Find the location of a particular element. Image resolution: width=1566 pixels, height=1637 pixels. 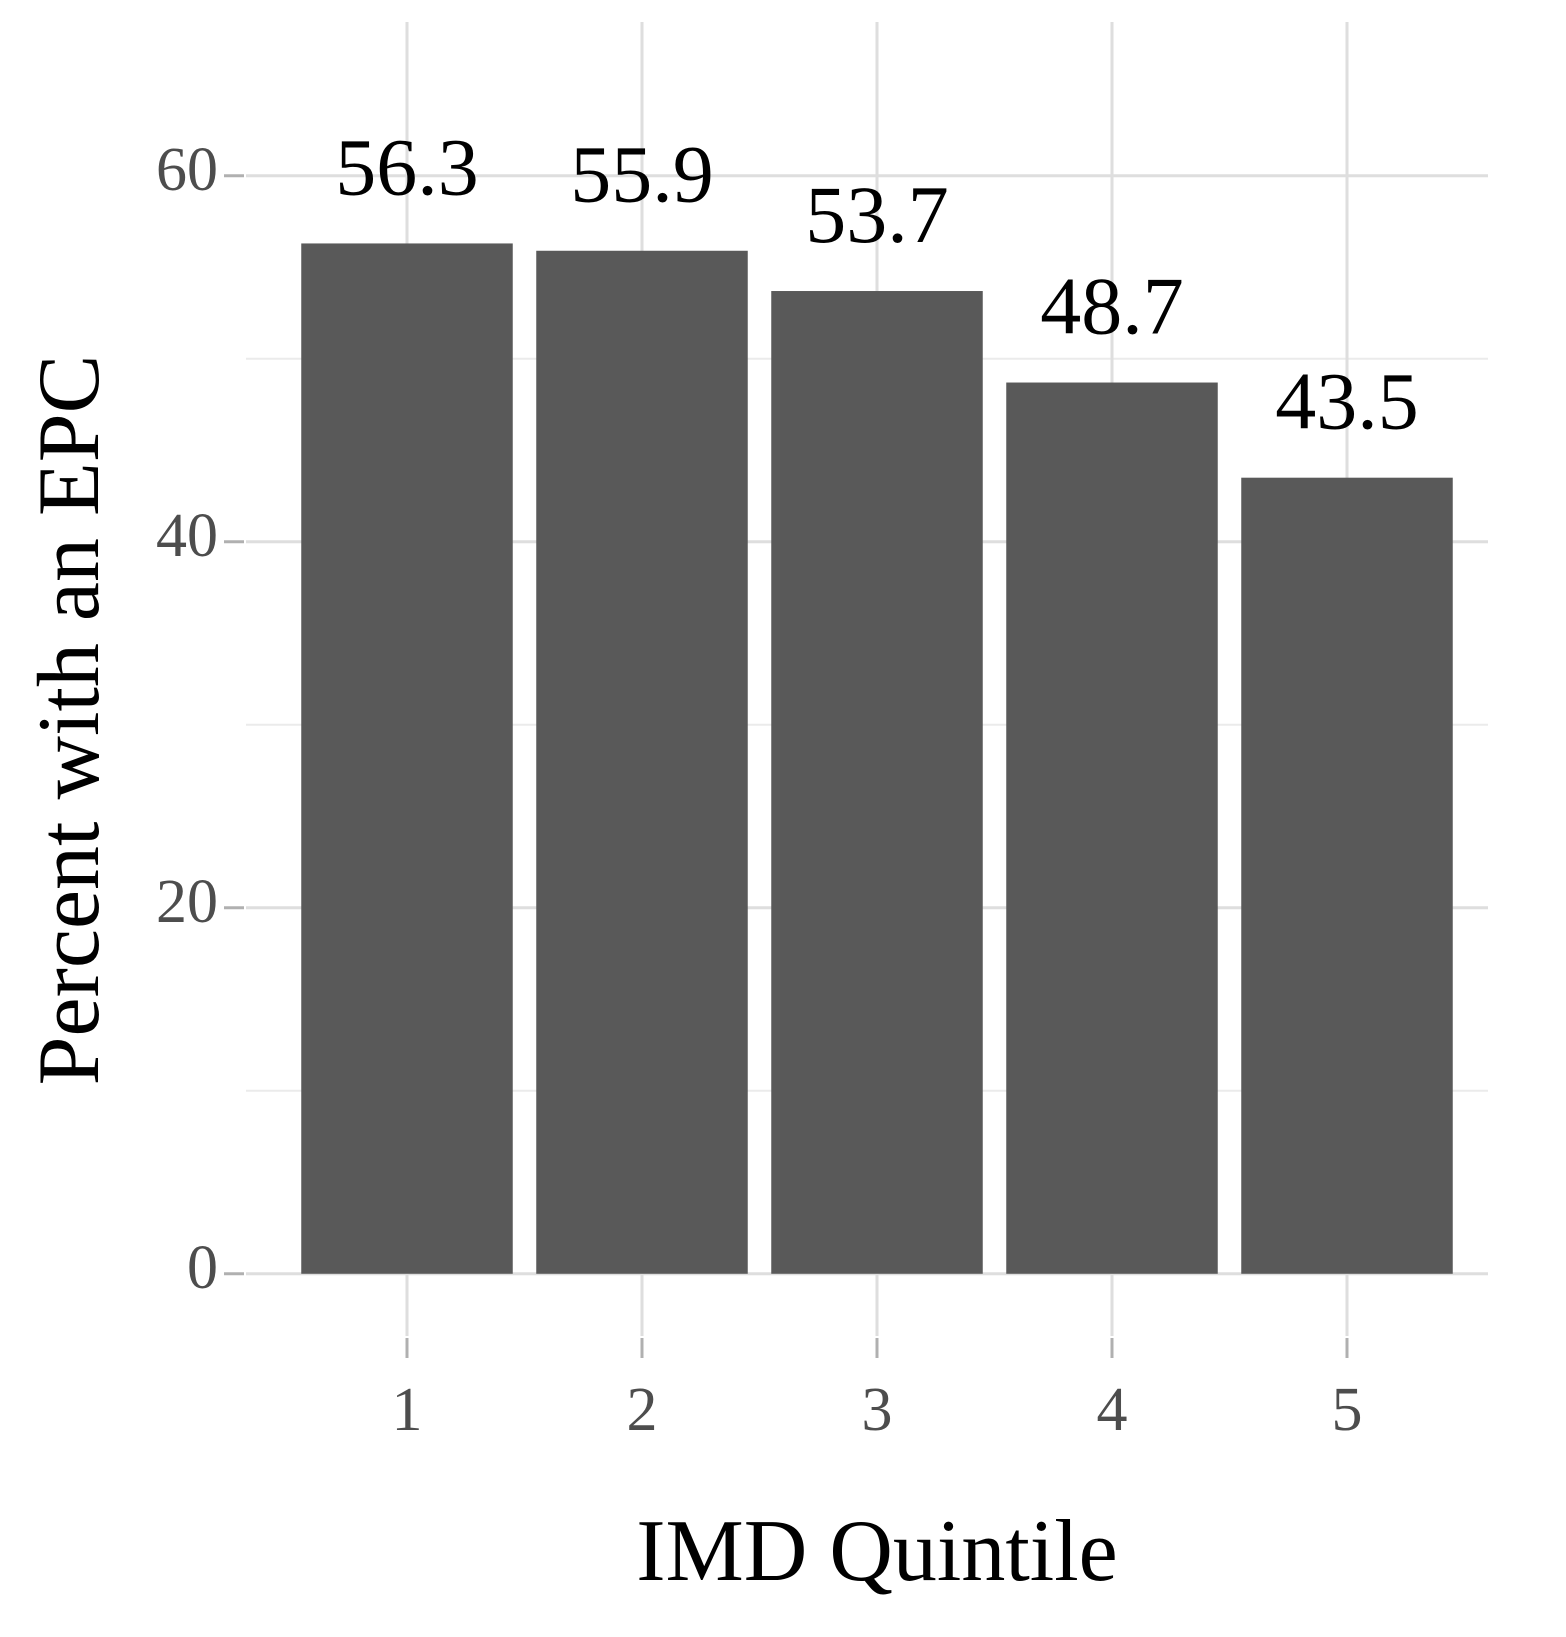

x-tick-label: 4 is located at coordinates (1112, 1410).